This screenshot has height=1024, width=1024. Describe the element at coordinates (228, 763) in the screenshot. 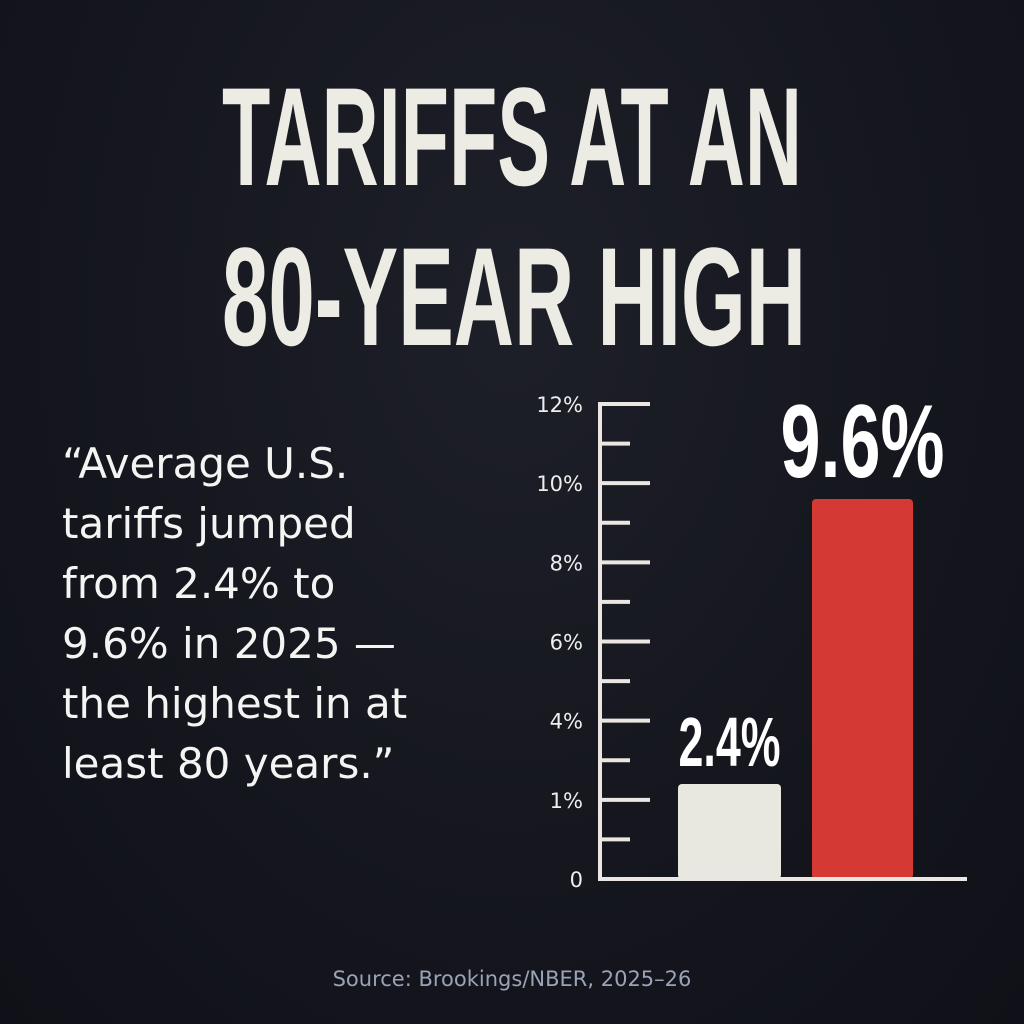

I see `quote-line: least 80 years.”` at that location.